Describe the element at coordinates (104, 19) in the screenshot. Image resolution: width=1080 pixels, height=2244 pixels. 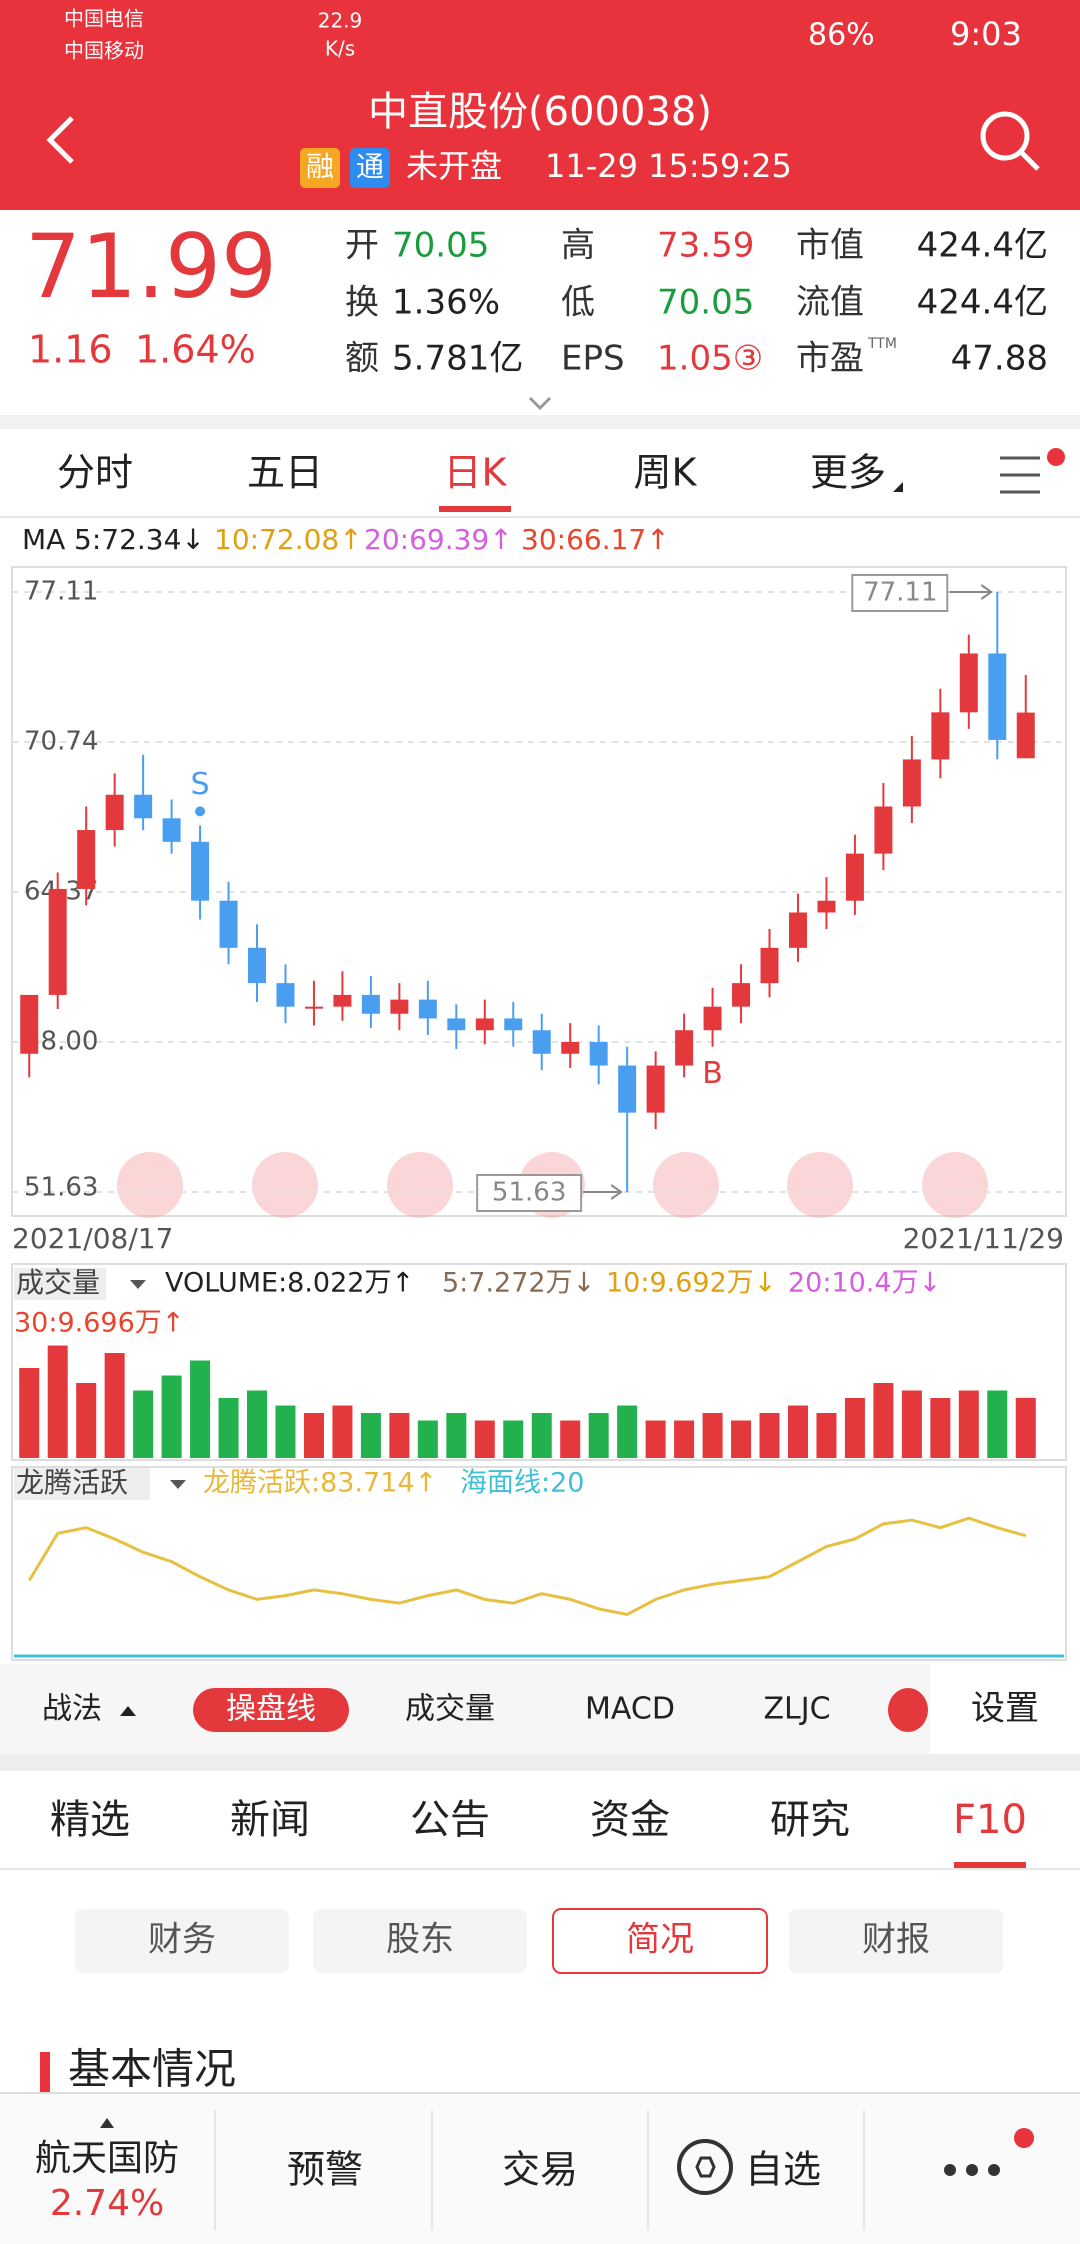
I see `carrier: 中国电信` at that location.